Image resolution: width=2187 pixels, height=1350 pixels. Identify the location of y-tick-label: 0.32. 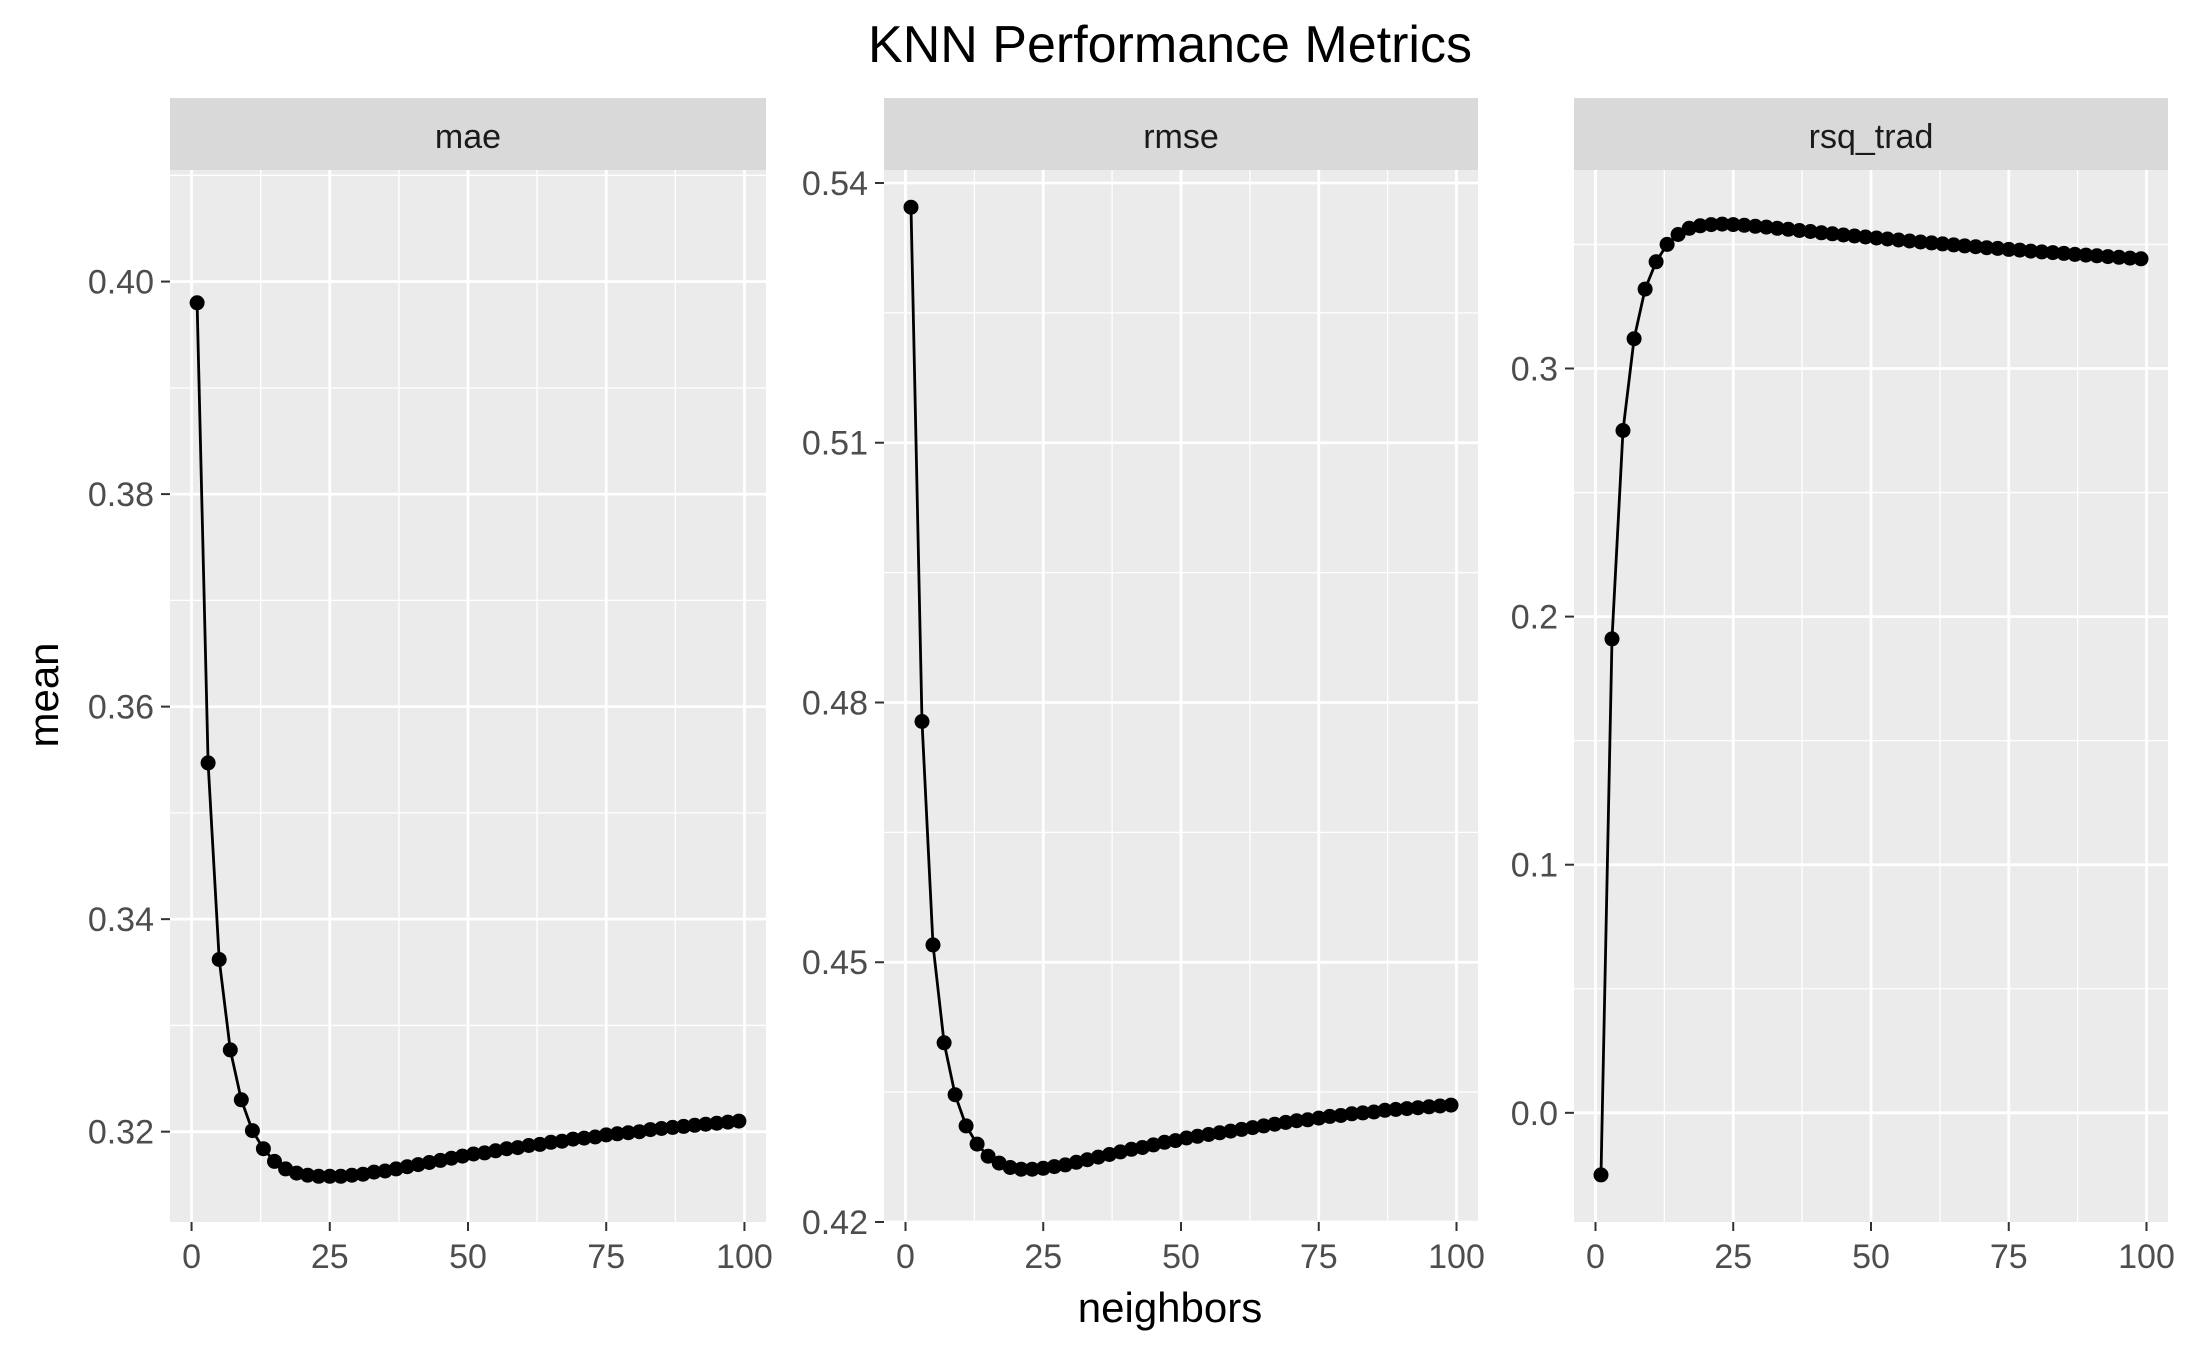
(121, 1133).